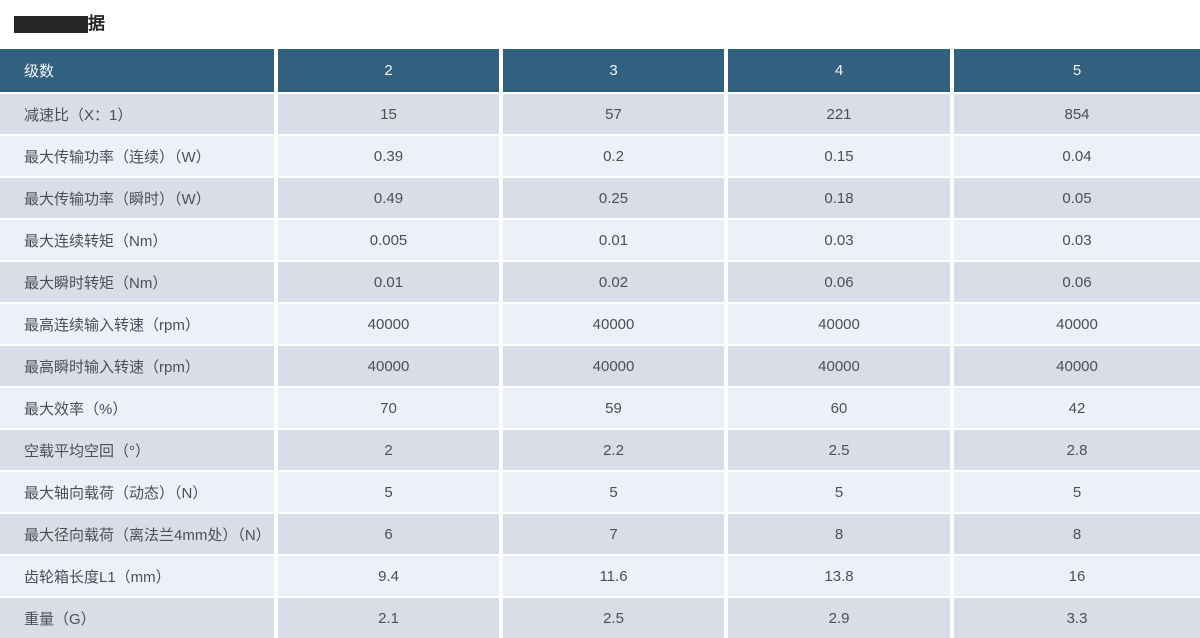 The width and height of the screenshot is (1200, 638). What do you see at coordinates (137, 240) in the screenshot?
I see `row-label: 最大连续转矩（Nm）` at bounding box center [137, 240].